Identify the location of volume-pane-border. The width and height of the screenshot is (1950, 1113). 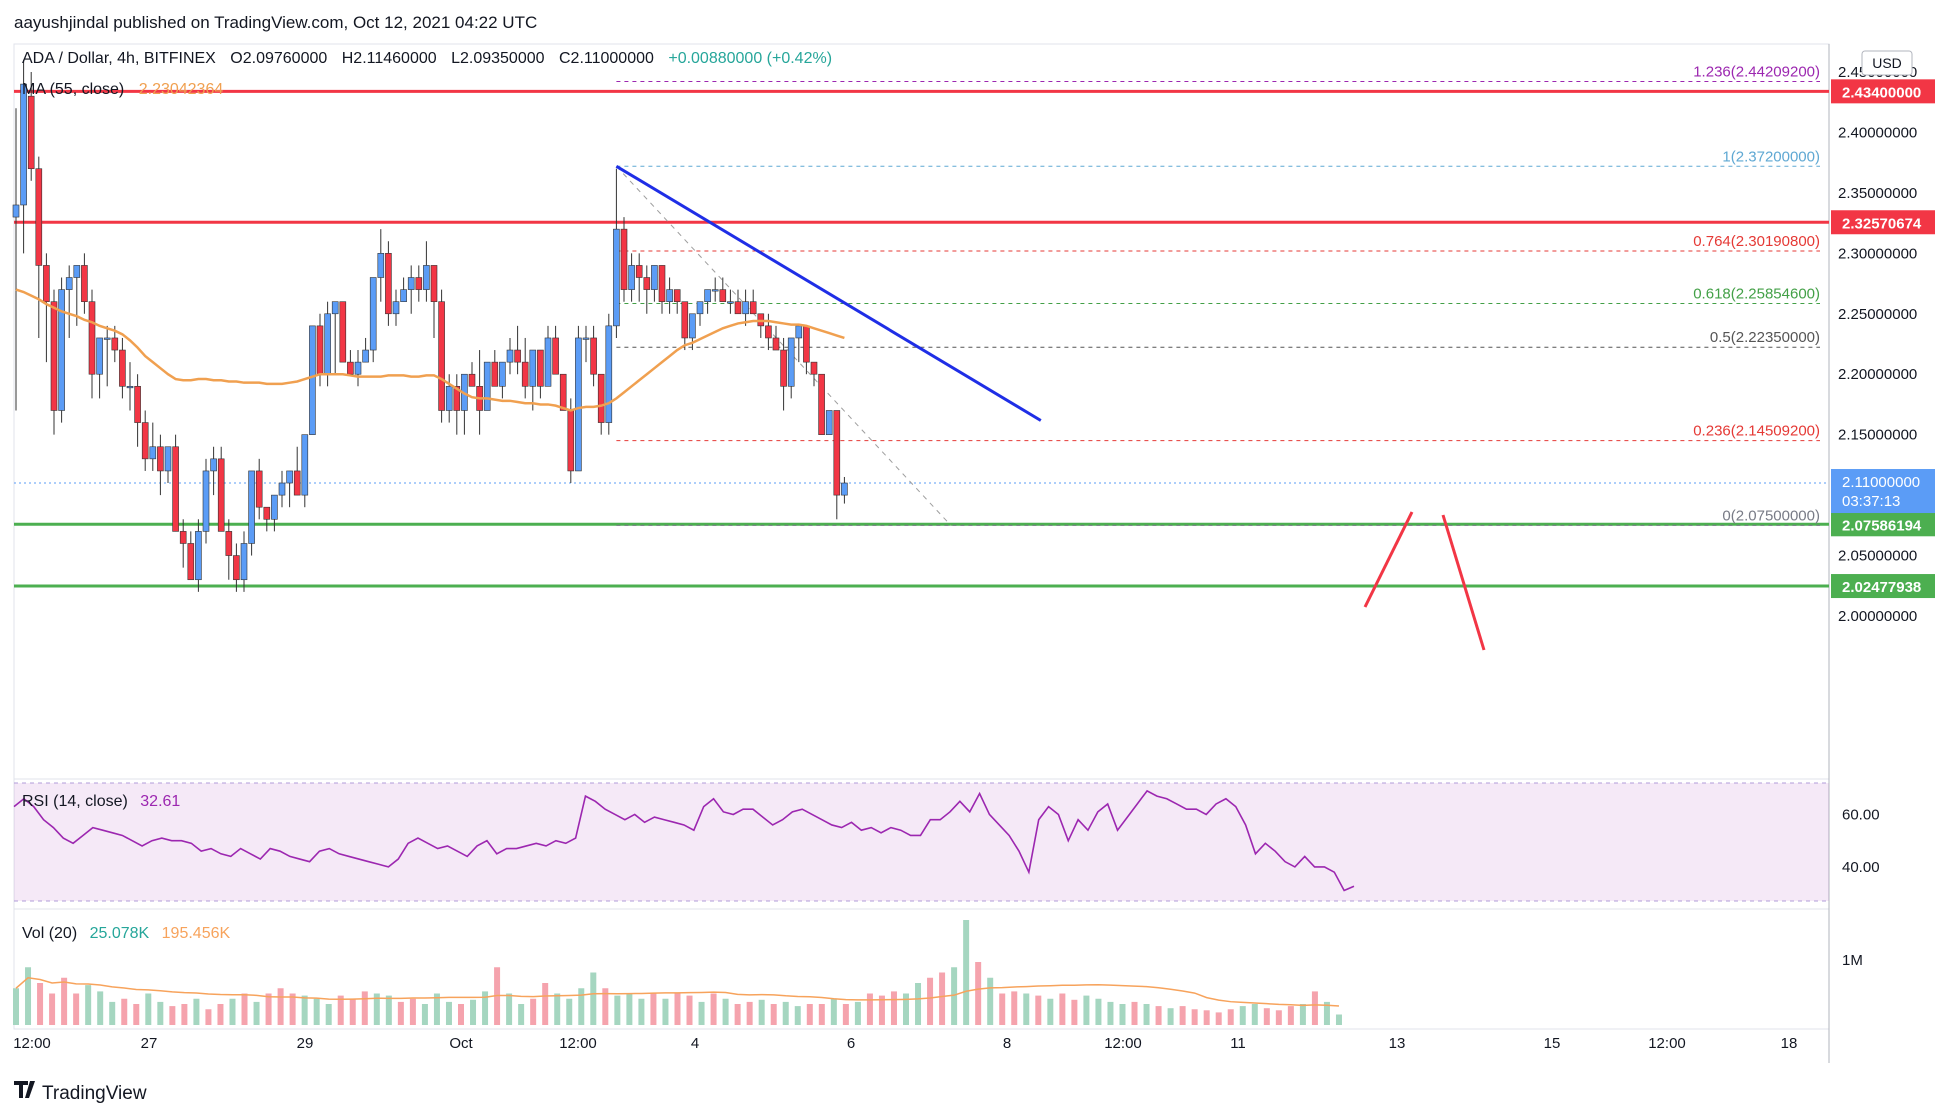
(921, 969).